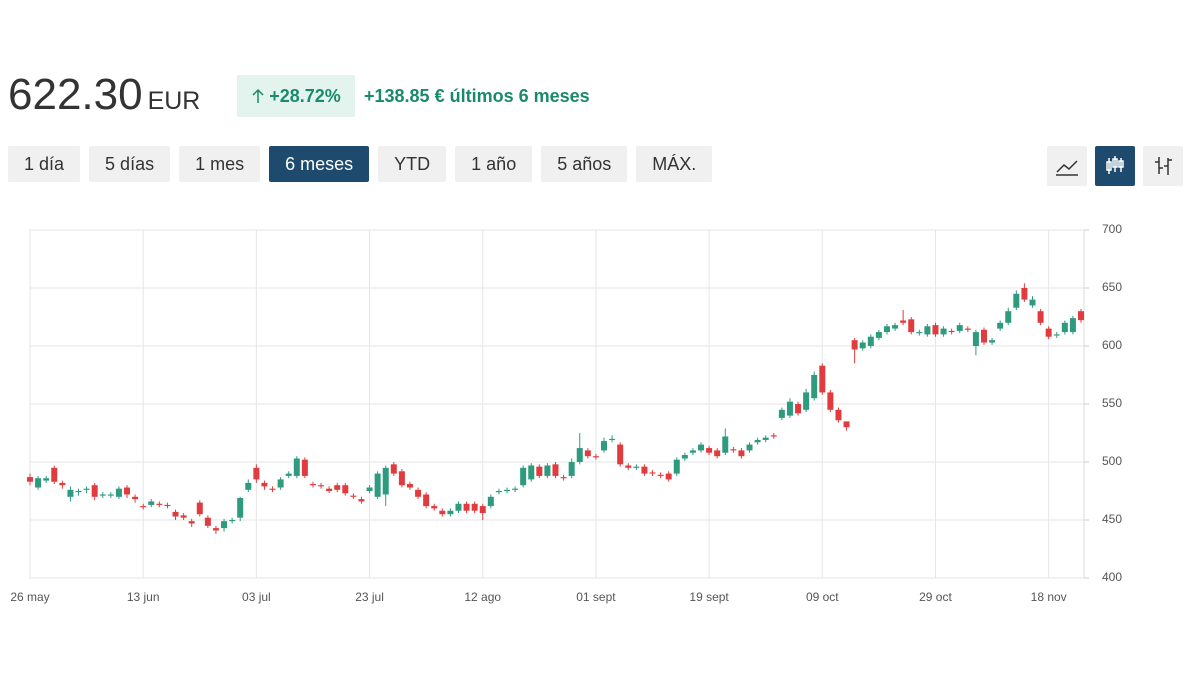 The width and height of the screenshot is (1200, 675). Describe the element at coordinates (319, 164) in the screenshot. I see `range-button-active: 6 meses` at that location.